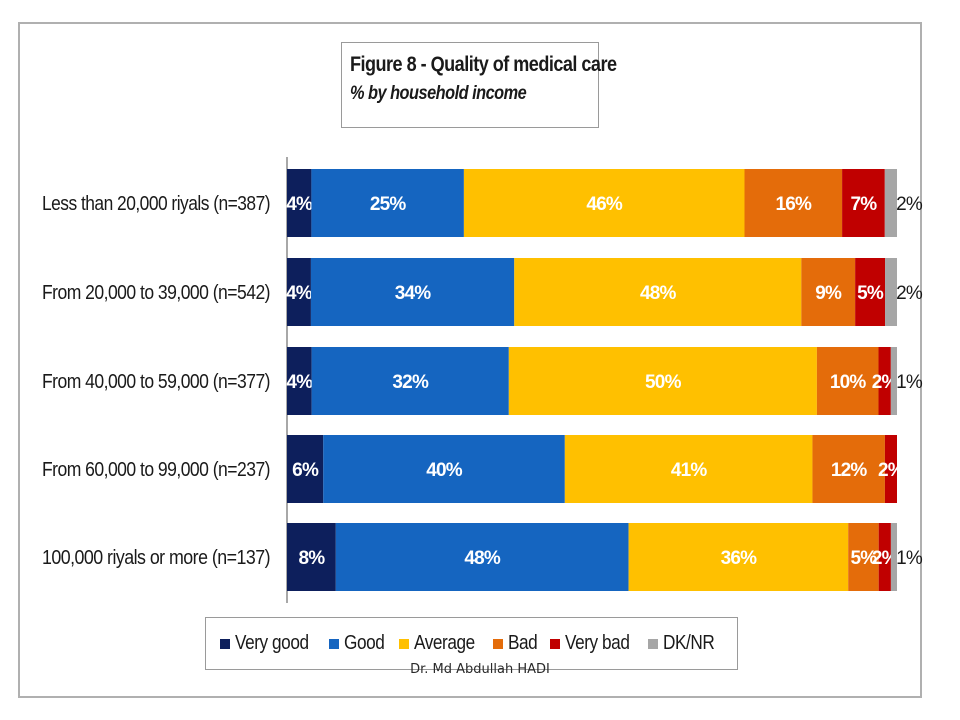 This screenshot has width=960, height=720. I want to click on legend-label: DK/NR, so click(689, 643).